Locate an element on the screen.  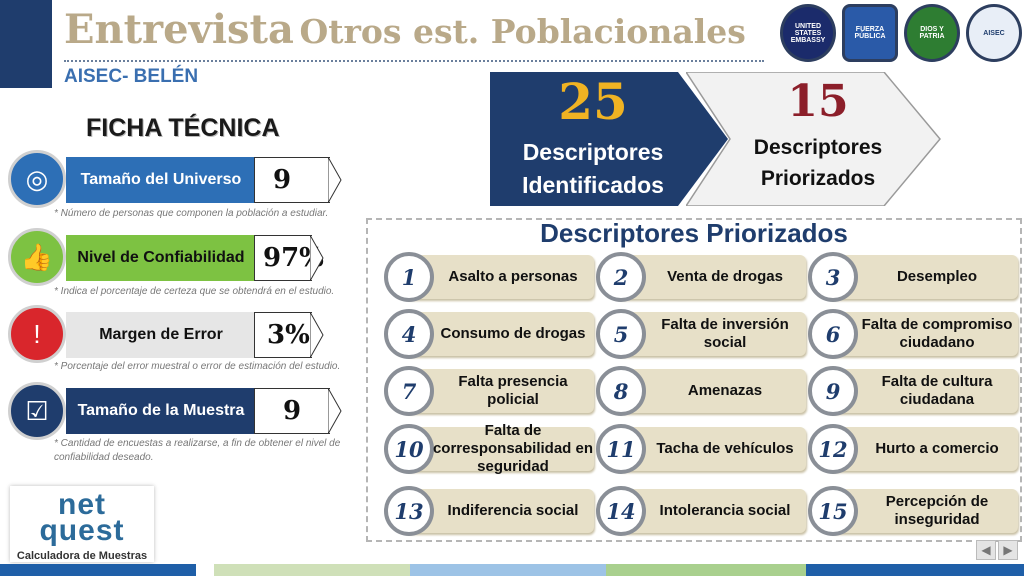
descriptor-label: Falta de compromiso ciudadano is located at coordinates (937, 333).